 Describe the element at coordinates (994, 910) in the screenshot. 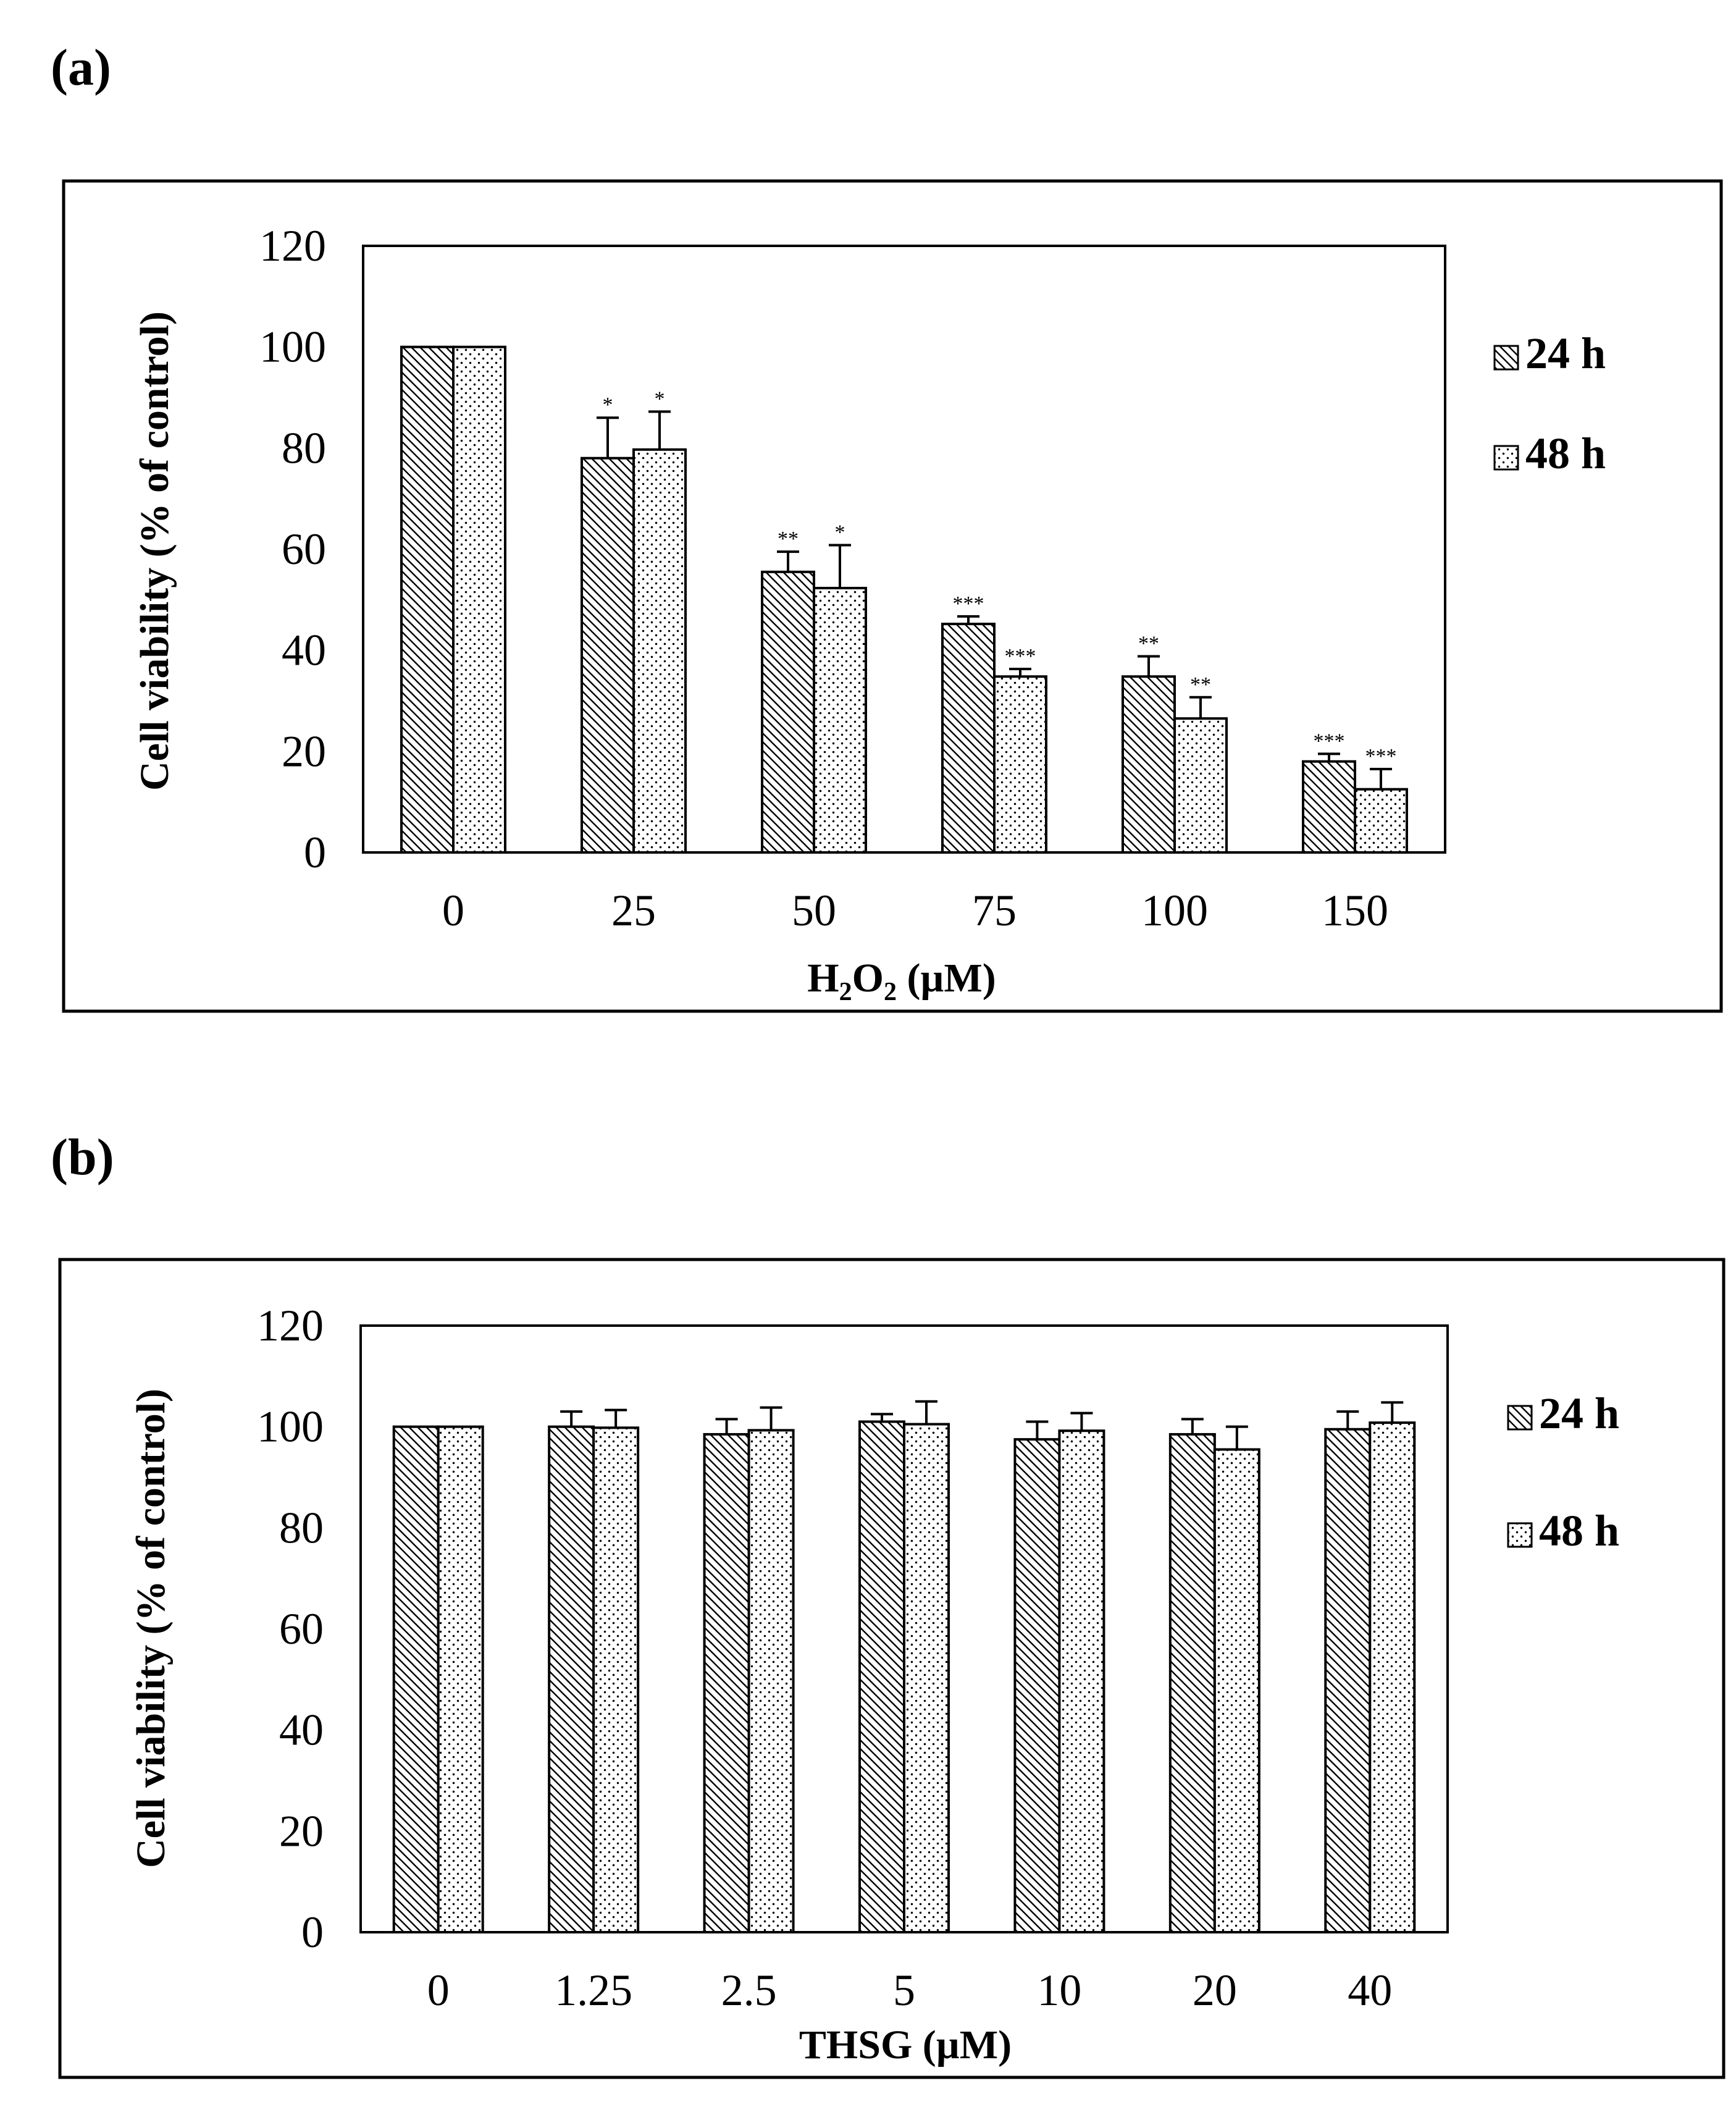

I see `x-tick-label: 75` at that location.